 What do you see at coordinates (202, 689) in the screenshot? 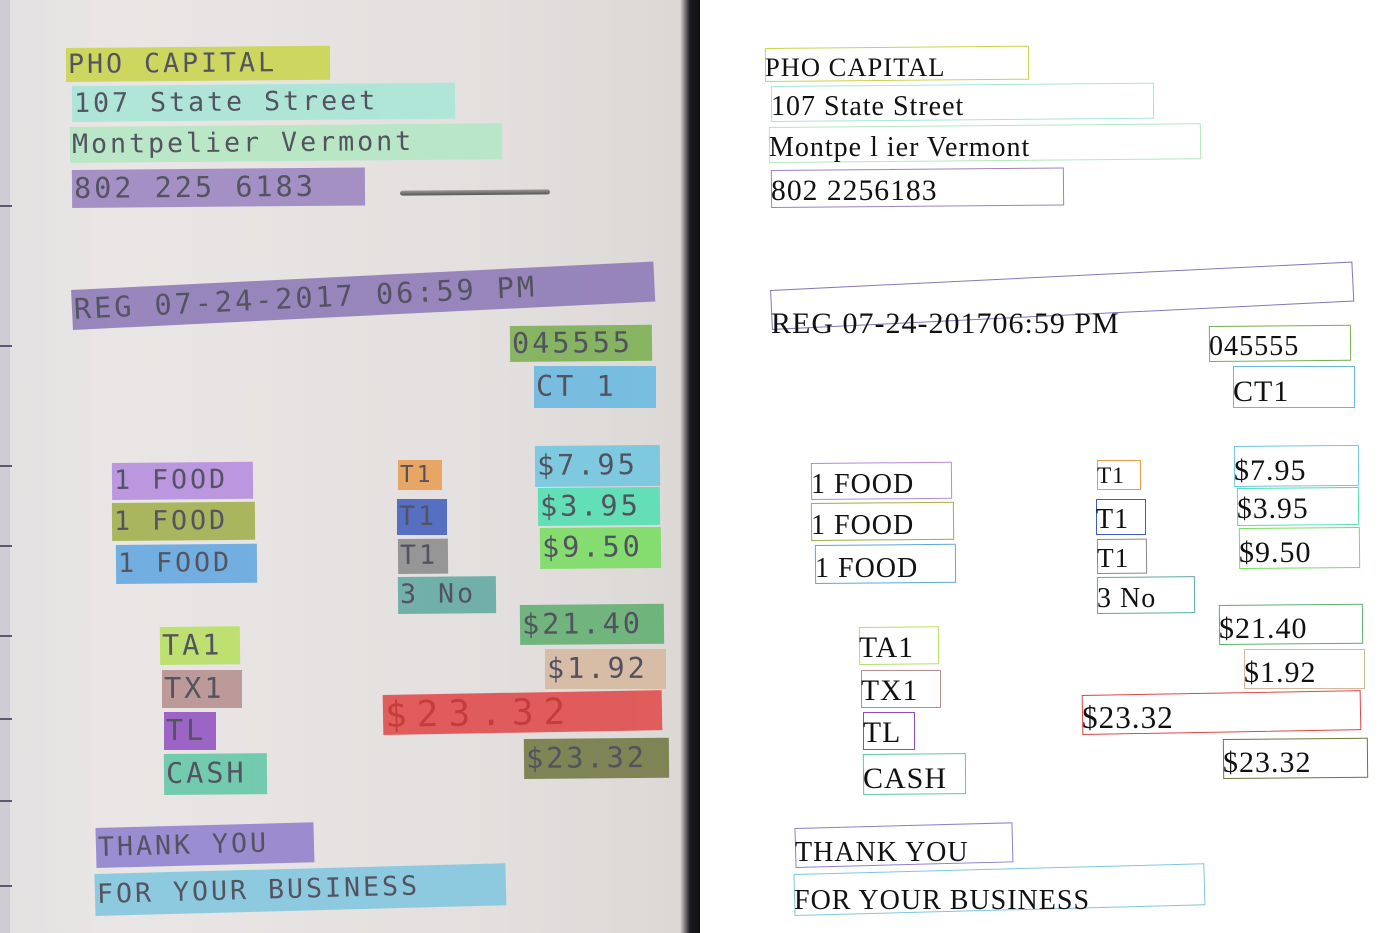
I see `photo-text-highlight: TX1` at bounding box center [202, 689].